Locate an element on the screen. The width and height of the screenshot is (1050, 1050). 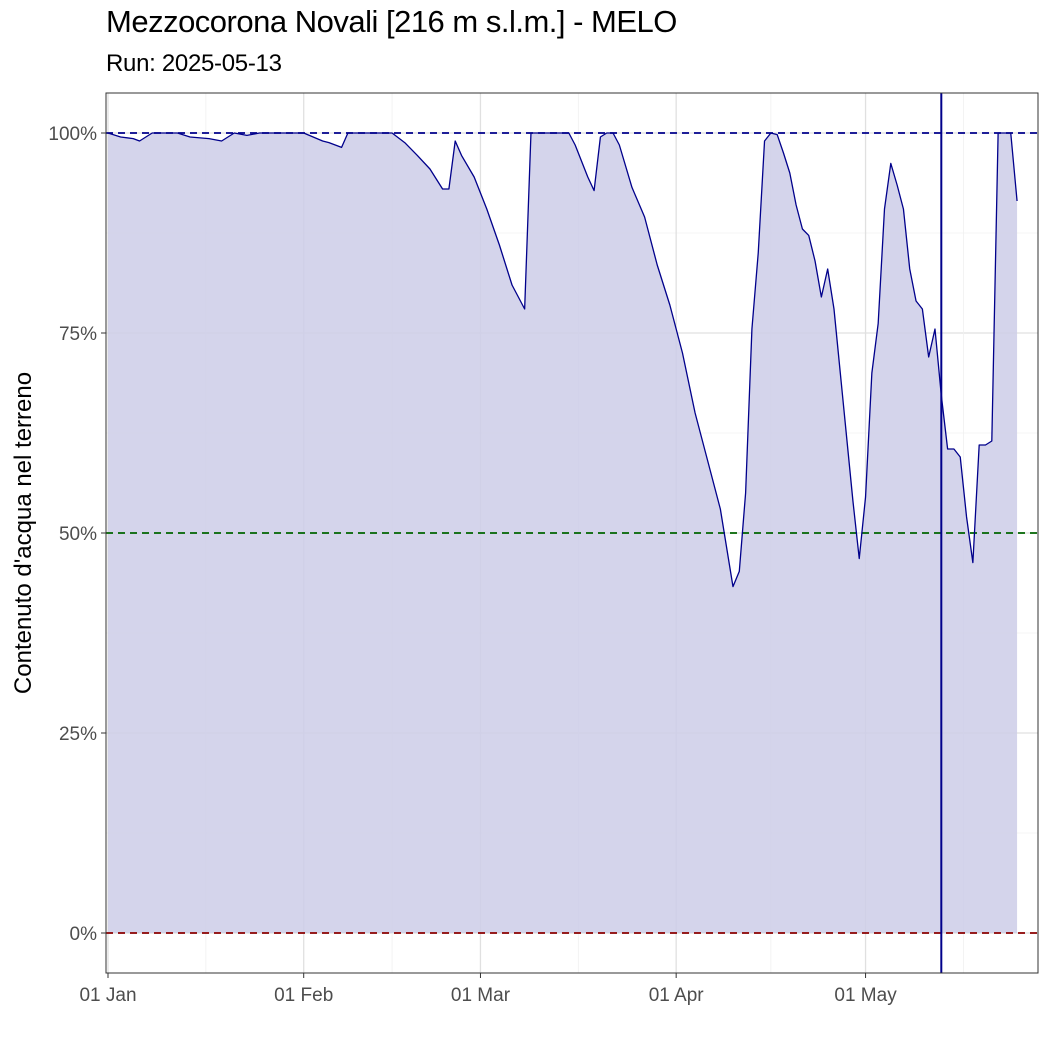
y-tick-label: 75% is located at coordinates (78, 334).